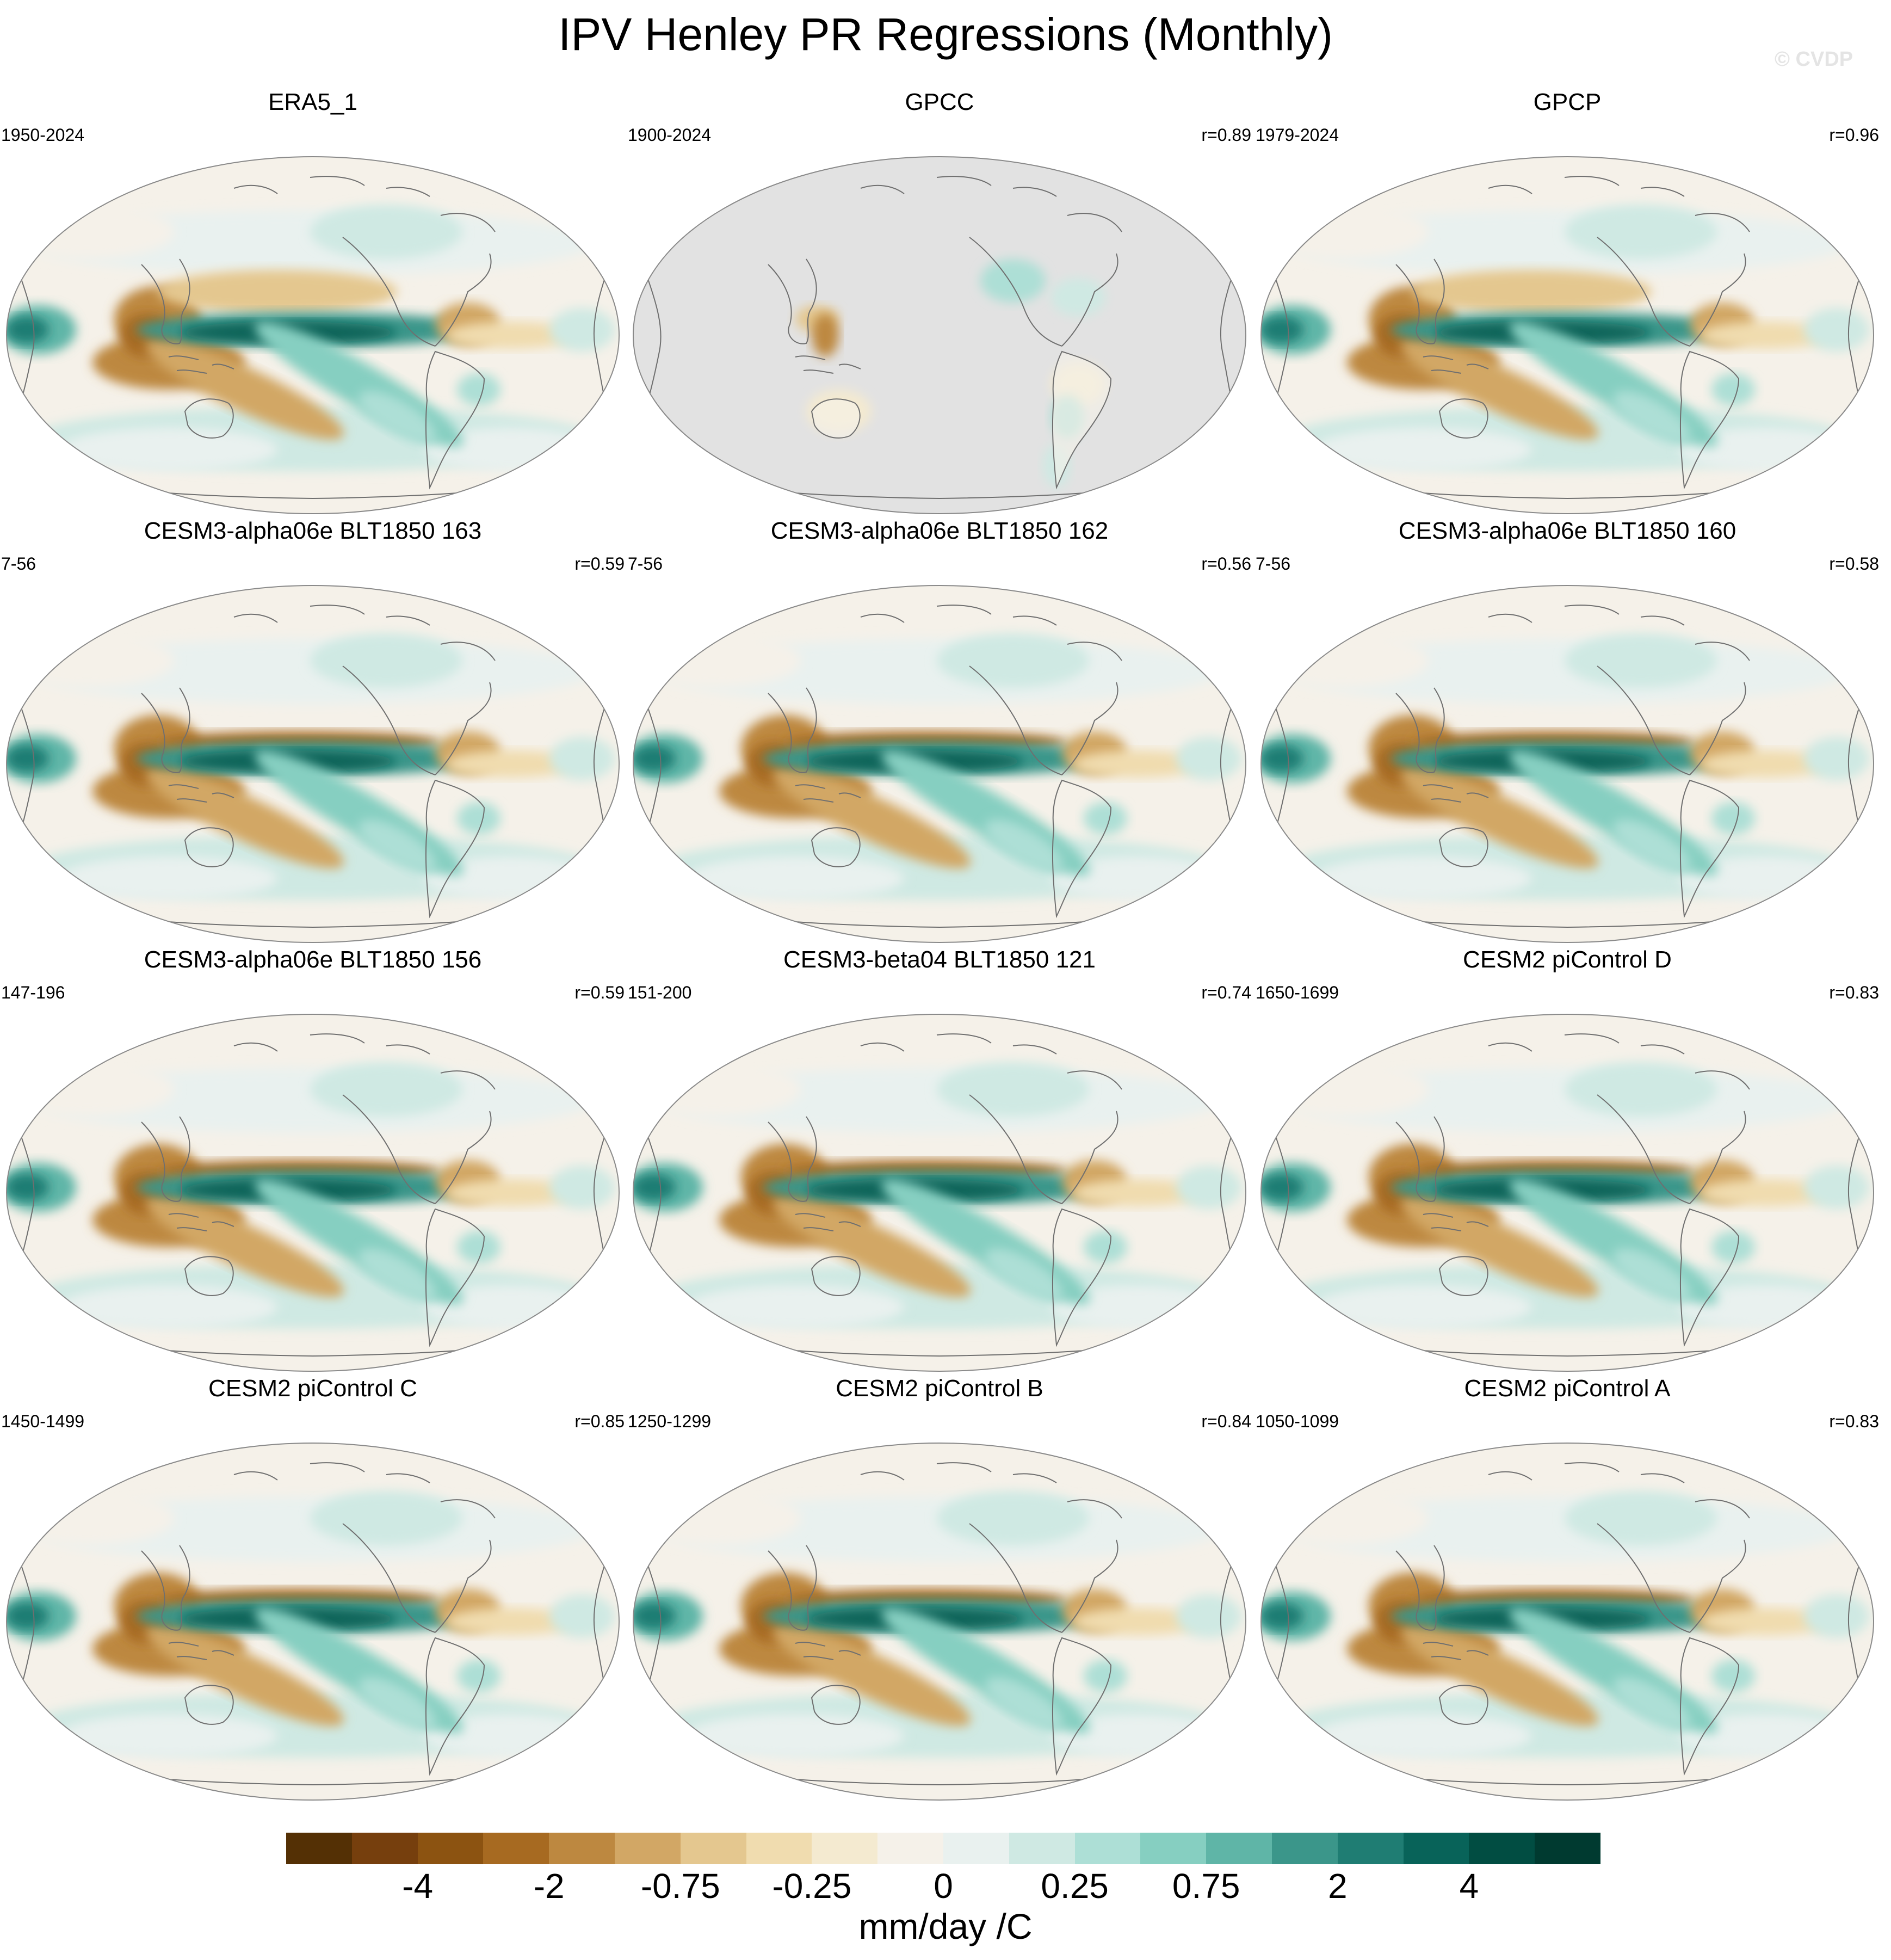  I want to click on colorbar-tick-label: 4, so click(1469, 1886).